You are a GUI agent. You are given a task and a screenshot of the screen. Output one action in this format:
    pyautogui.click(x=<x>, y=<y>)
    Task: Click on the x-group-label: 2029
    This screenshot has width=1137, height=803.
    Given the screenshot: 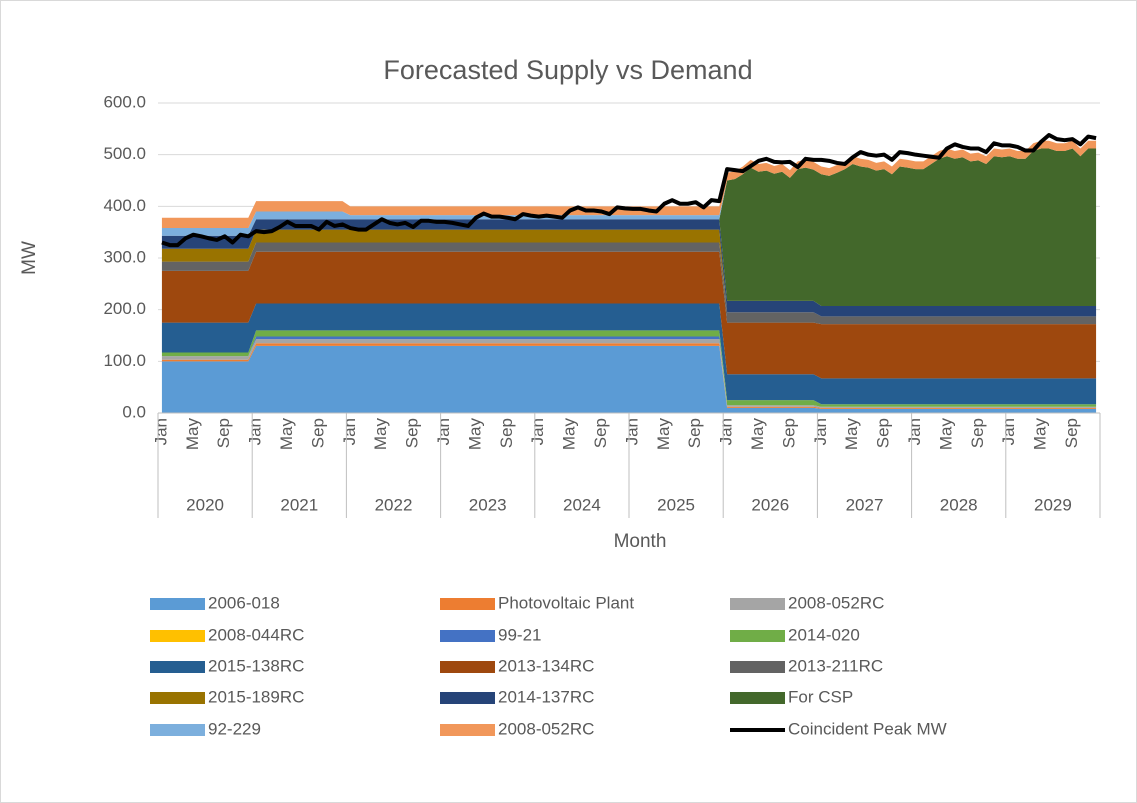 What is the action you would take?
    pyautogui.click(x=1053, y=504)
    